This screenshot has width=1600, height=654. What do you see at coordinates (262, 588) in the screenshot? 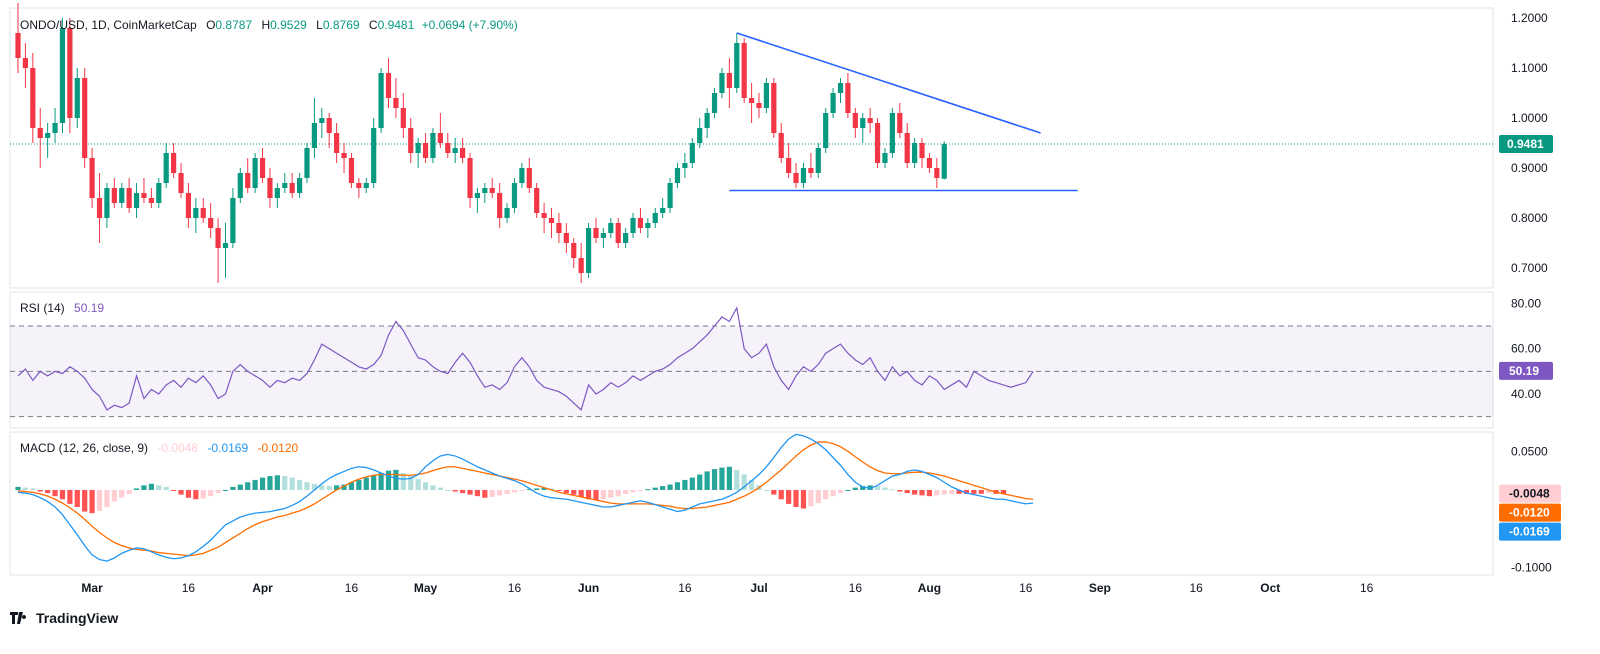
I see `x-axis-tick: Apr` at bounding box center [262, 588].